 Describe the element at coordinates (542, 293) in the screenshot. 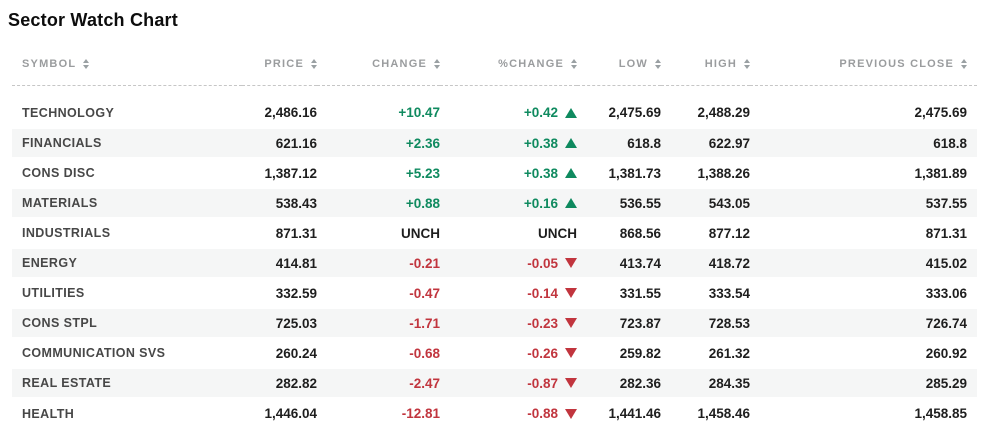

I see `pct-change-value: -0.14` at that location.